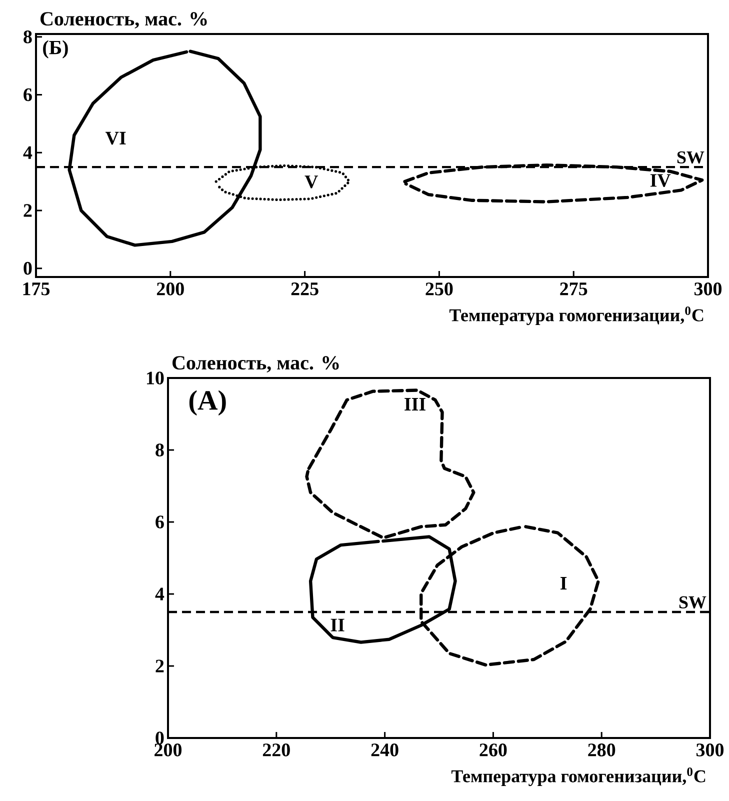  Describe the element at coordinates (304, 289) in the screenshot. I see `x-tick-label: 225` at that location.